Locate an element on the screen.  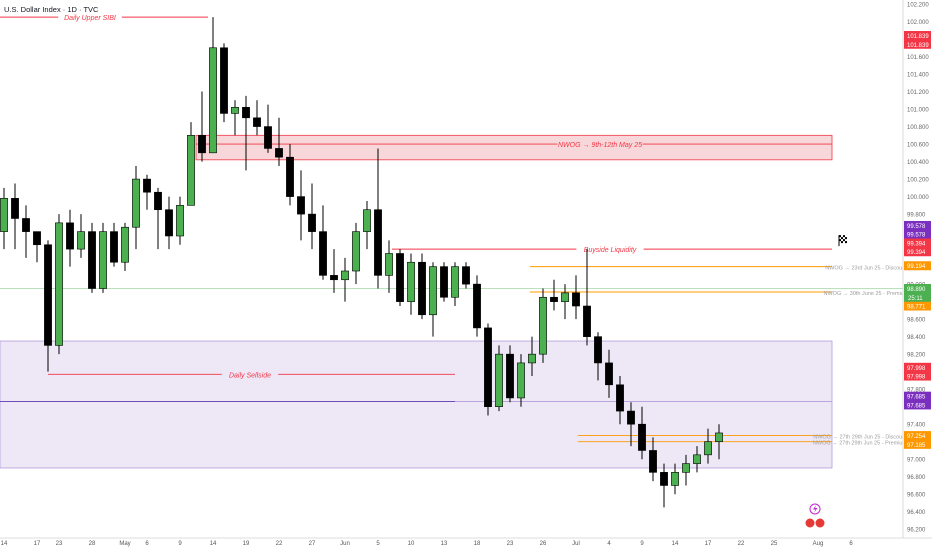
annotation-label: NWOG → 27th 29th Jun 25 - Premium is located at coordinates (860, 444).